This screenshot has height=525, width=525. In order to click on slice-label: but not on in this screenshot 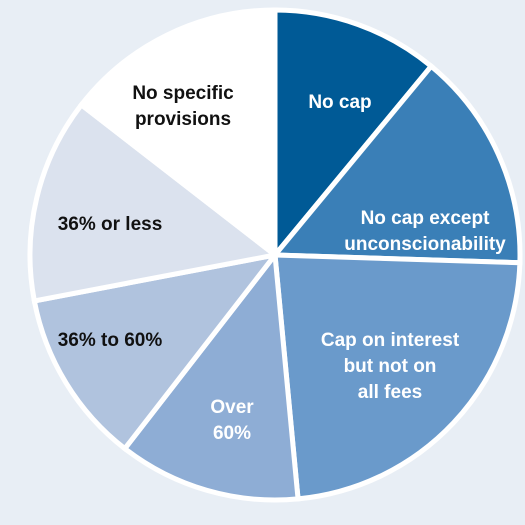, I will do `click(390, 366)`.